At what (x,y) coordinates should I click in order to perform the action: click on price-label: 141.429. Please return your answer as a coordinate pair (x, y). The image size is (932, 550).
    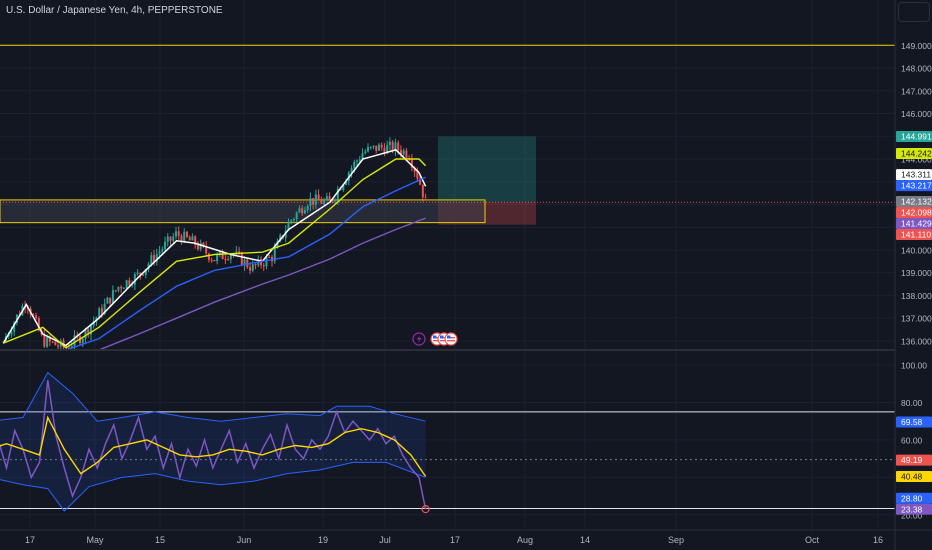
    Looking at the image, I should click on (916, 223).